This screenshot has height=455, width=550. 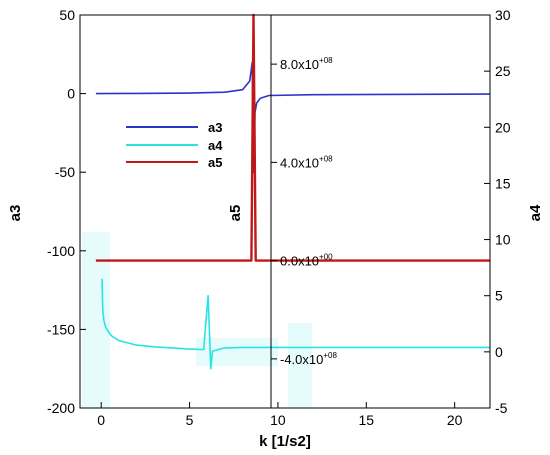 What do you see at coordinates (71, 94) in the screenshot?
I see `a3-tick-label: 0` at bounding box center [71, 94].